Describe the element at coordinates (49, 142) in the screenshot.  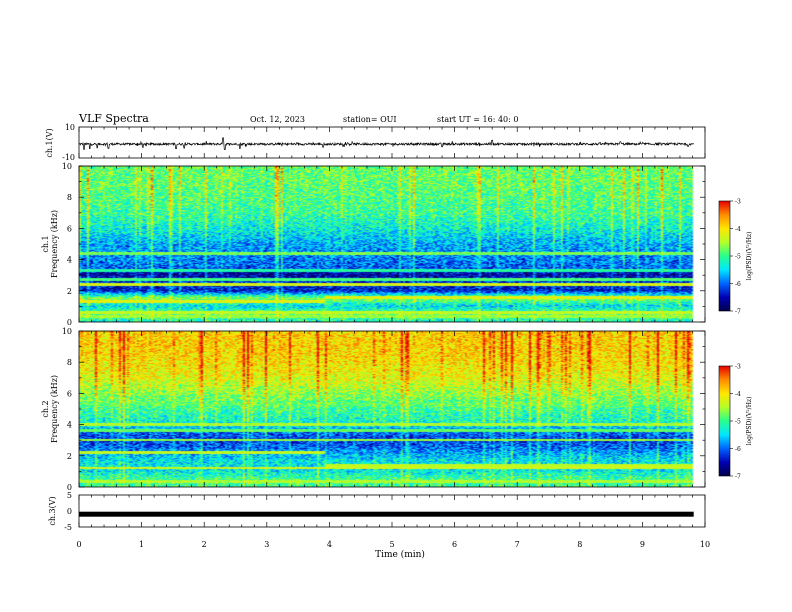
I see `ch1-ylabel: ch.1(V)` at that location.